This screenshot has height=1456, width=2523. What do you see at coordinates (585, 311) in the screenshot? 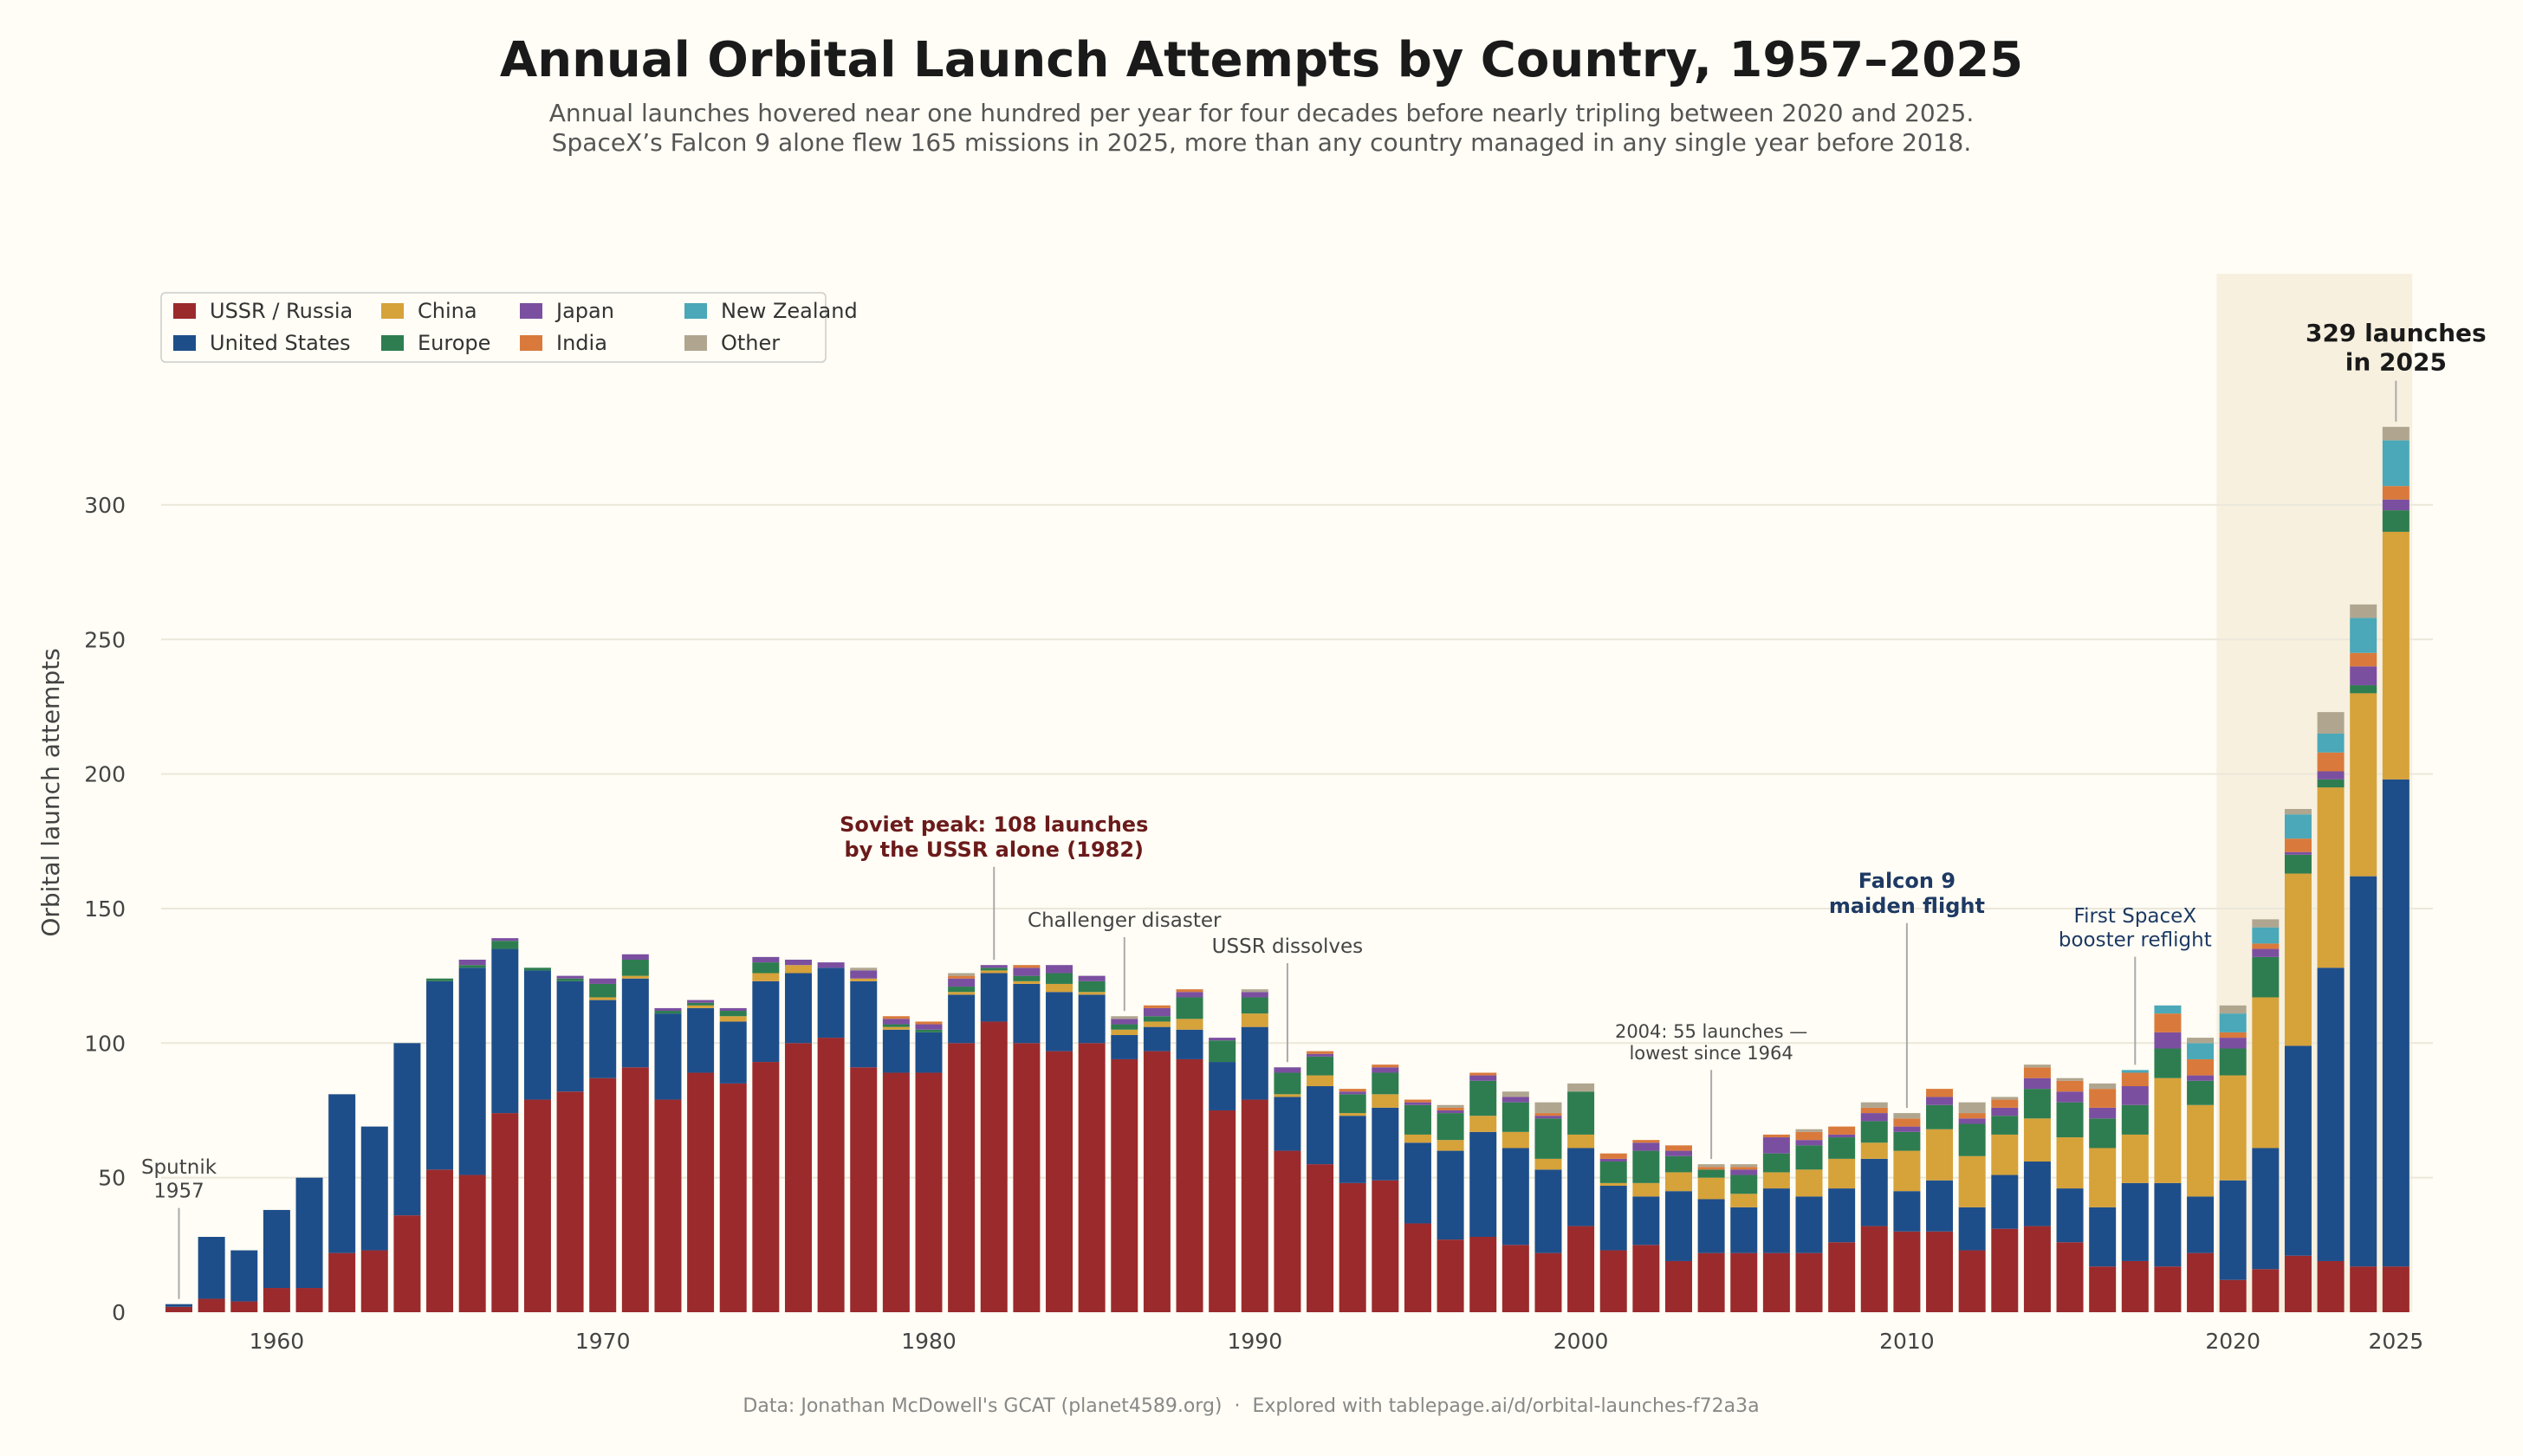
I see `legend-label: Japan` at bounding box center [585, 311].